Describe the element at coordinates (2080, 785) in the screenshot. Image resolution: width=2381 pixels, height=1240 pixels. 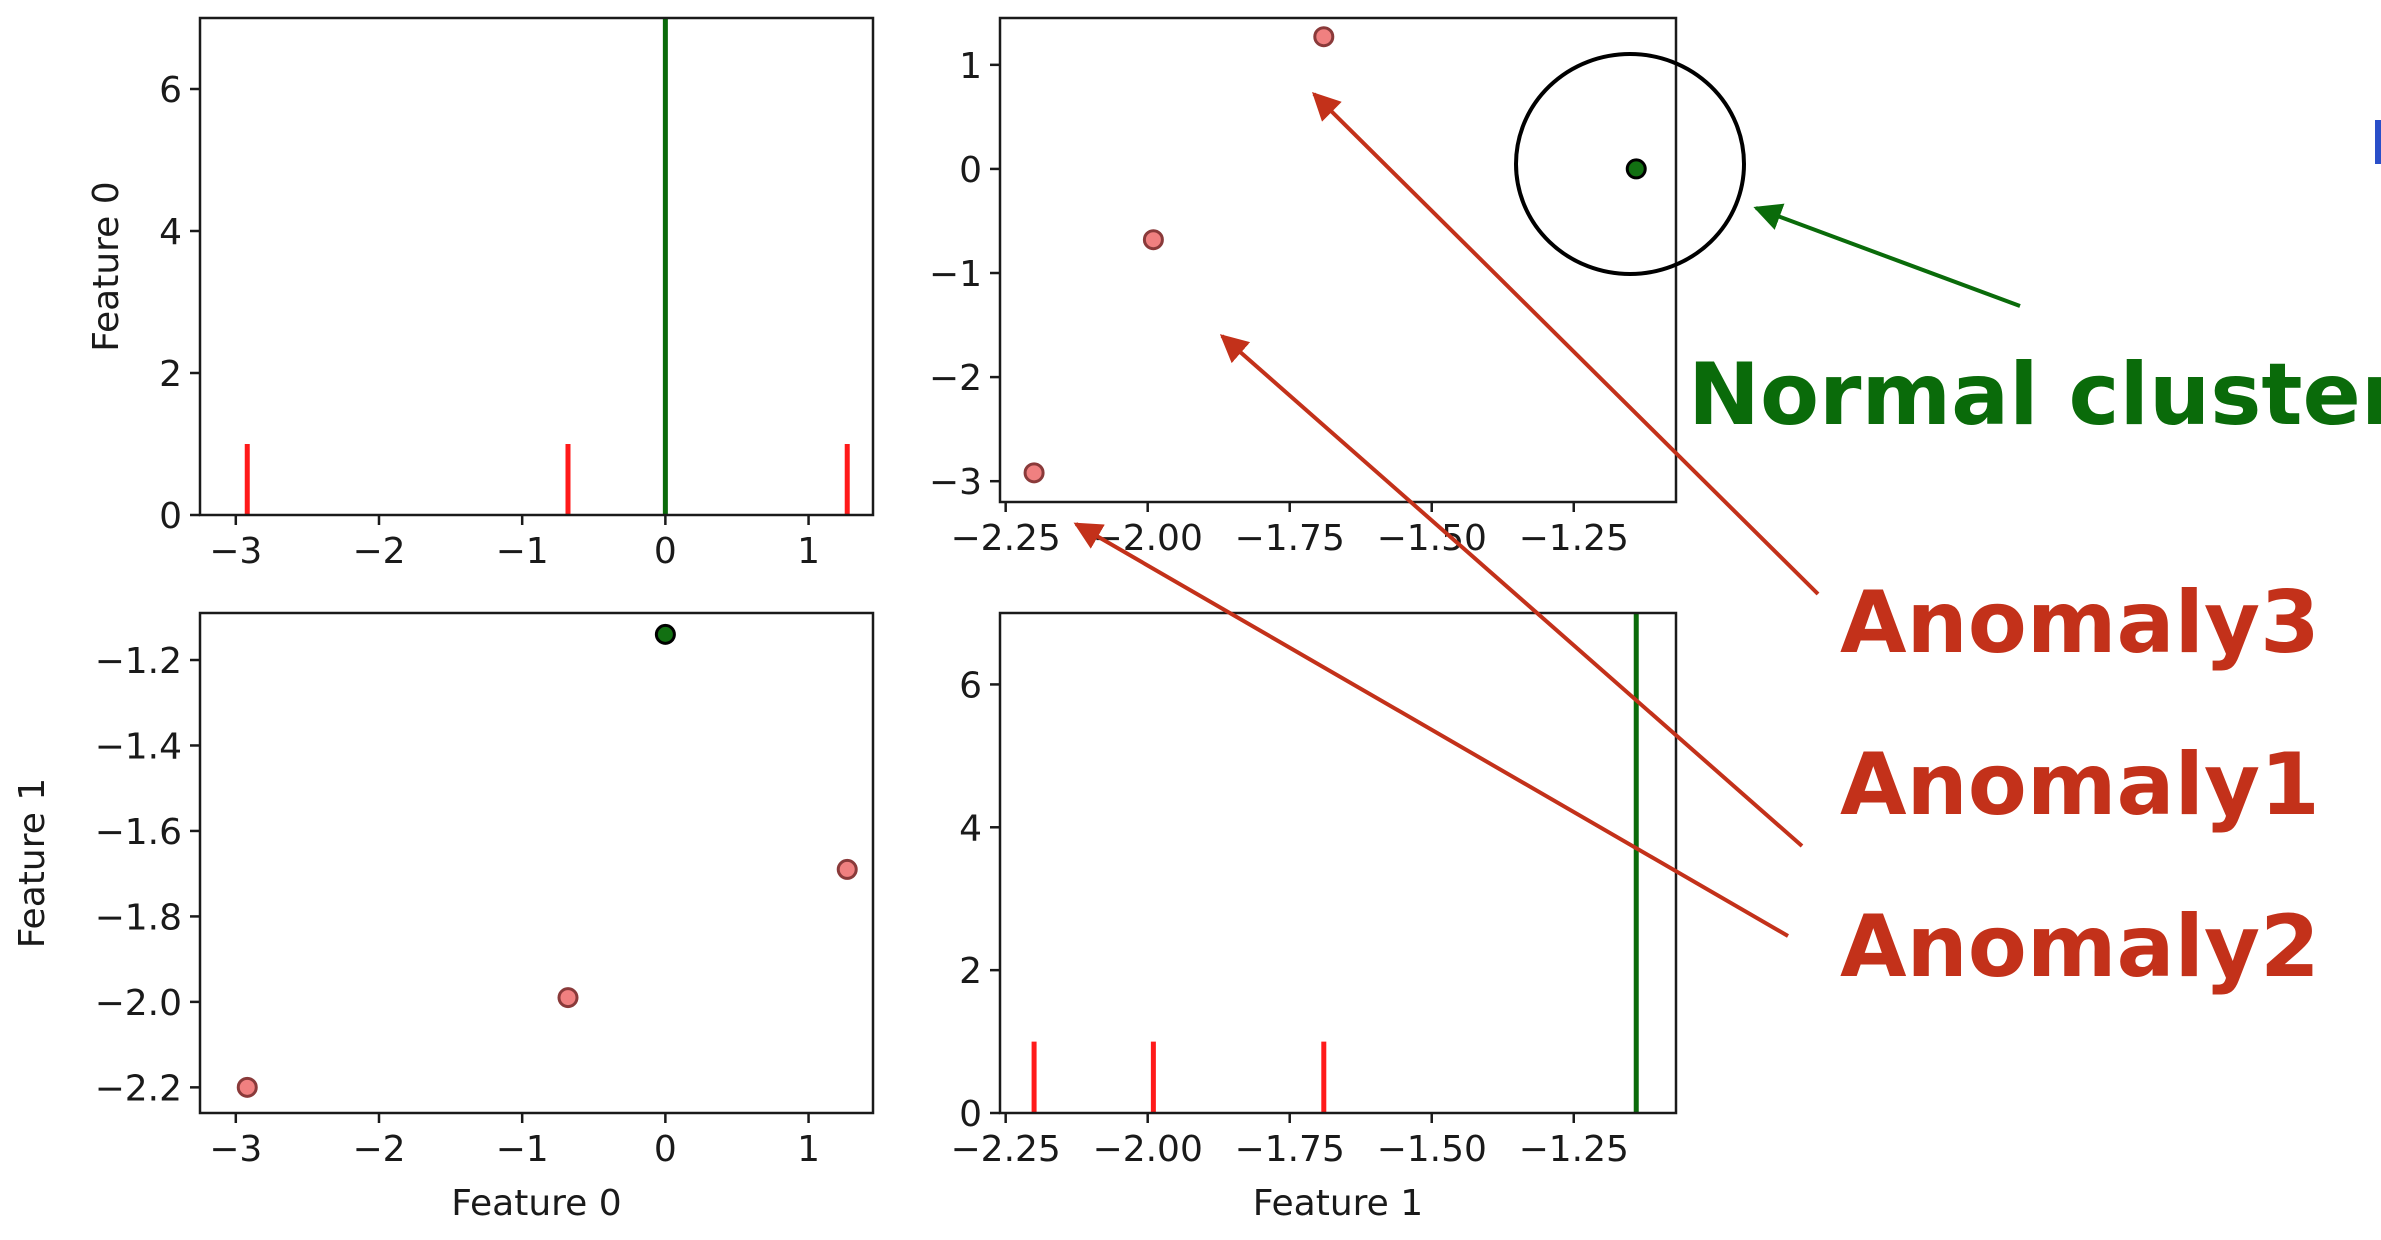
I see `anomaly1-label: Anomaly1` at that location.